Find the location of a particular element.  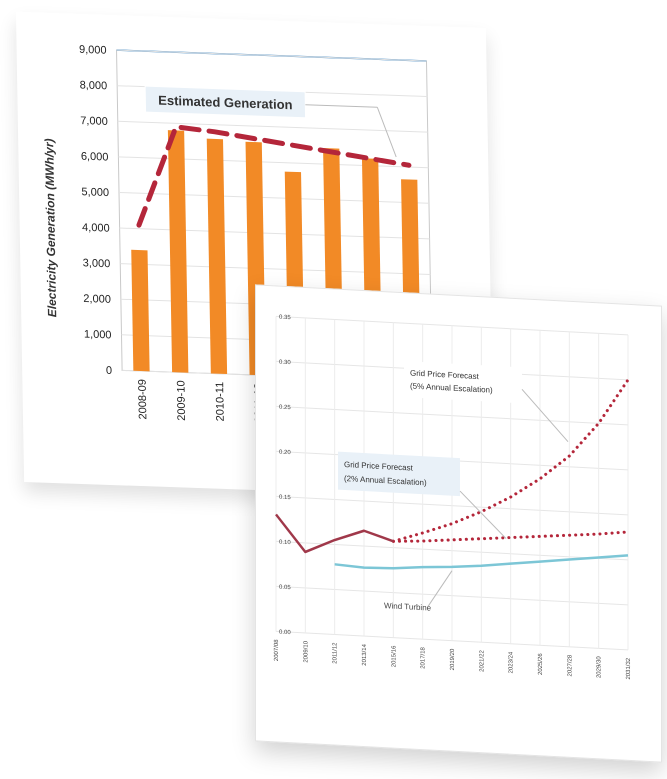

y-tick-label: 0 is located at coordinates (109, 371).